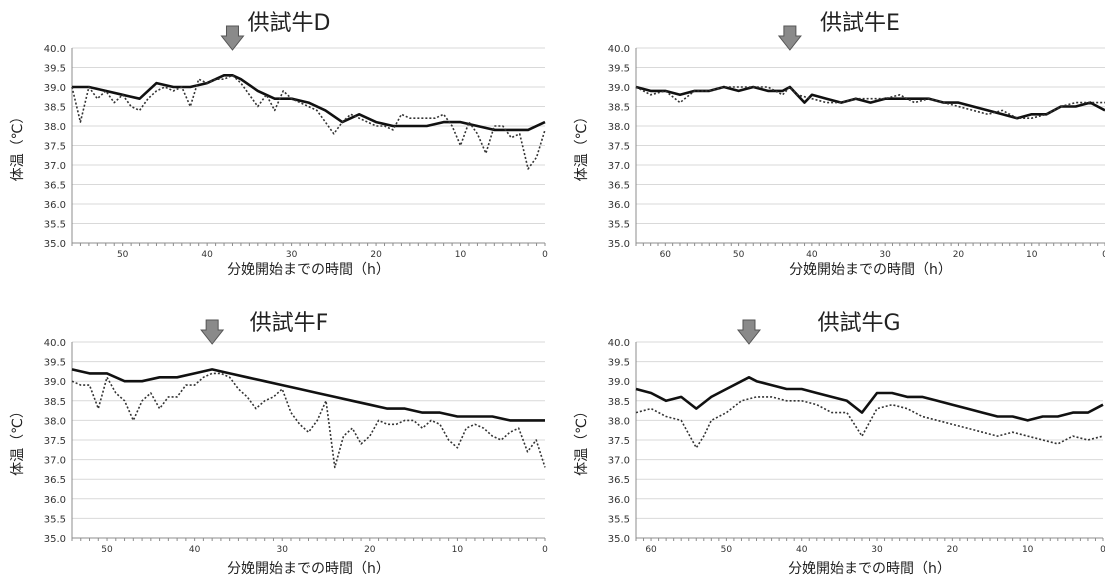 The height and width of the screenshot is (587, 1105). What do you see at coordinates (289, 23) in the screenshot?
I see `chart-title: 供試牛D` at bounding box center [289, 23].